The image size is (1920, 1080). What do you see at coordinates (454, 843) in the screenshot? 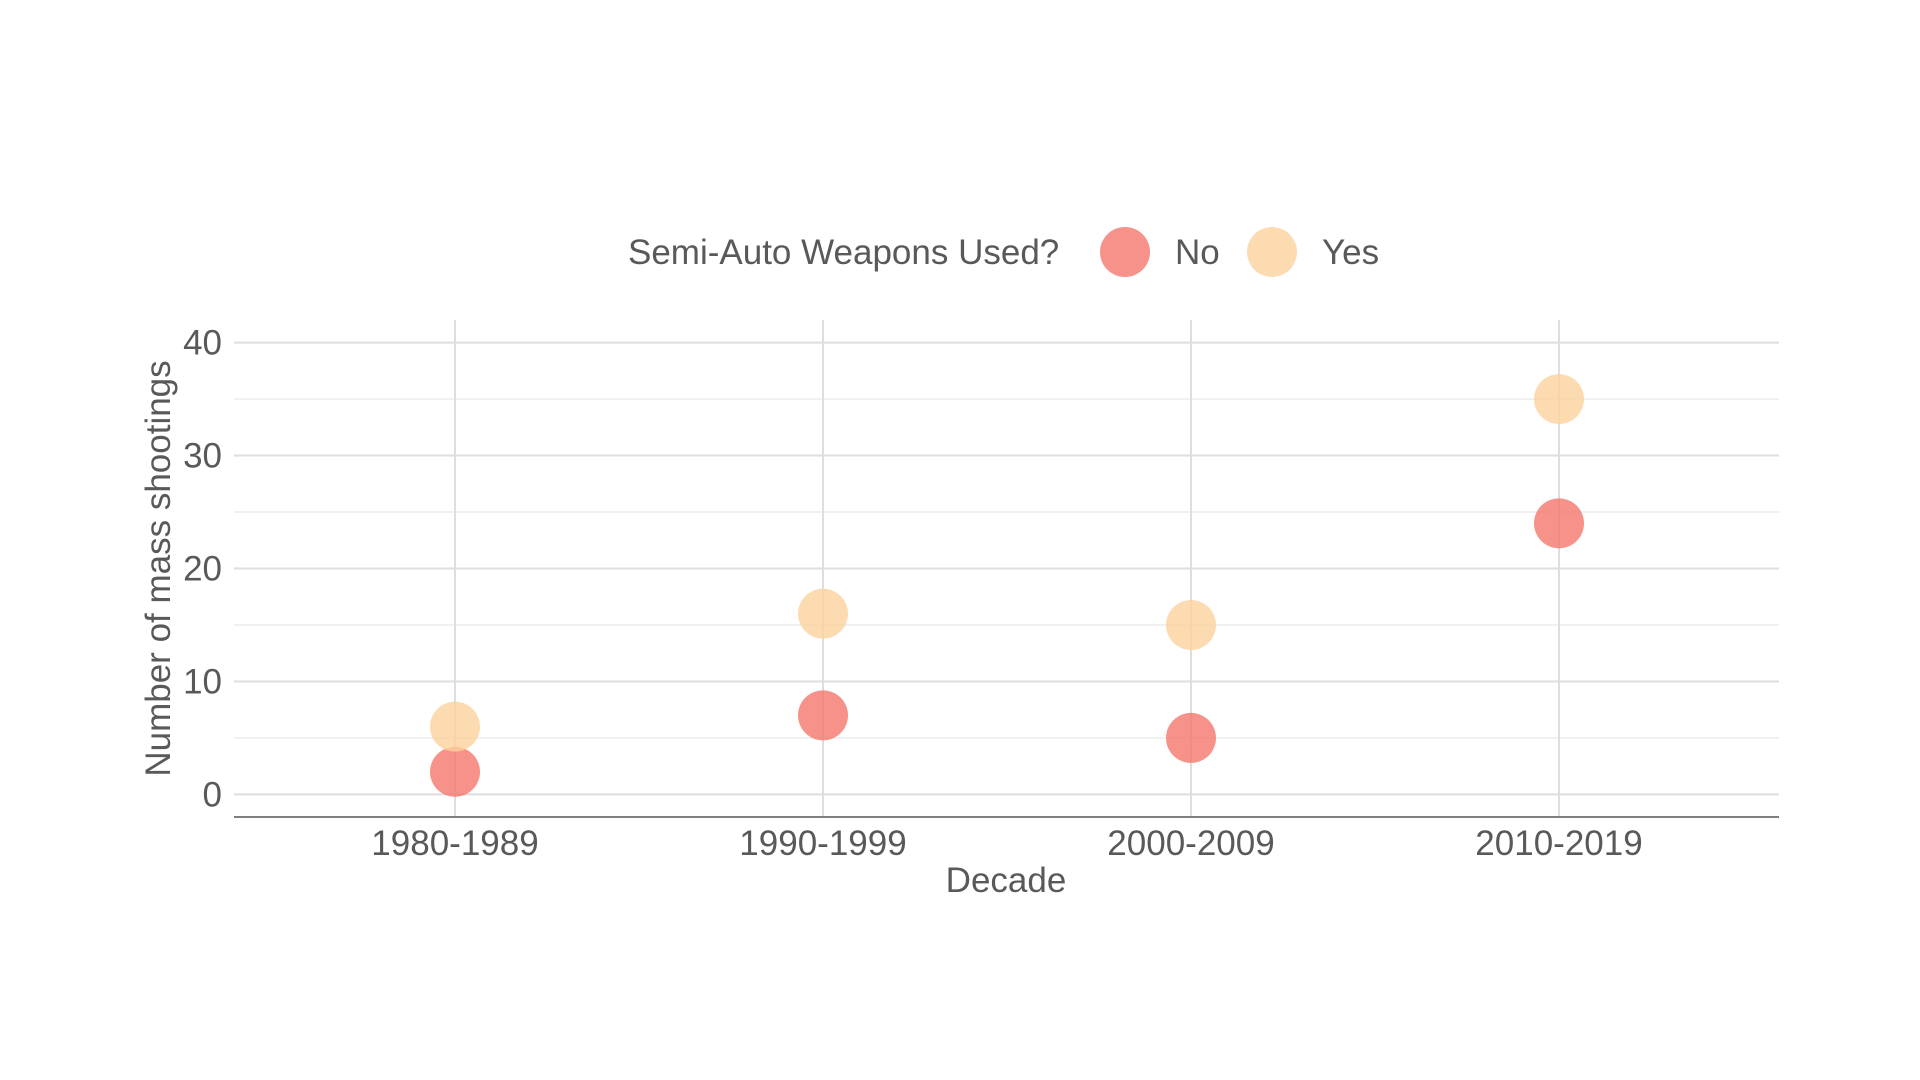
I see `x-tick-label: 1980-1989` at bounding box center [454, 843].